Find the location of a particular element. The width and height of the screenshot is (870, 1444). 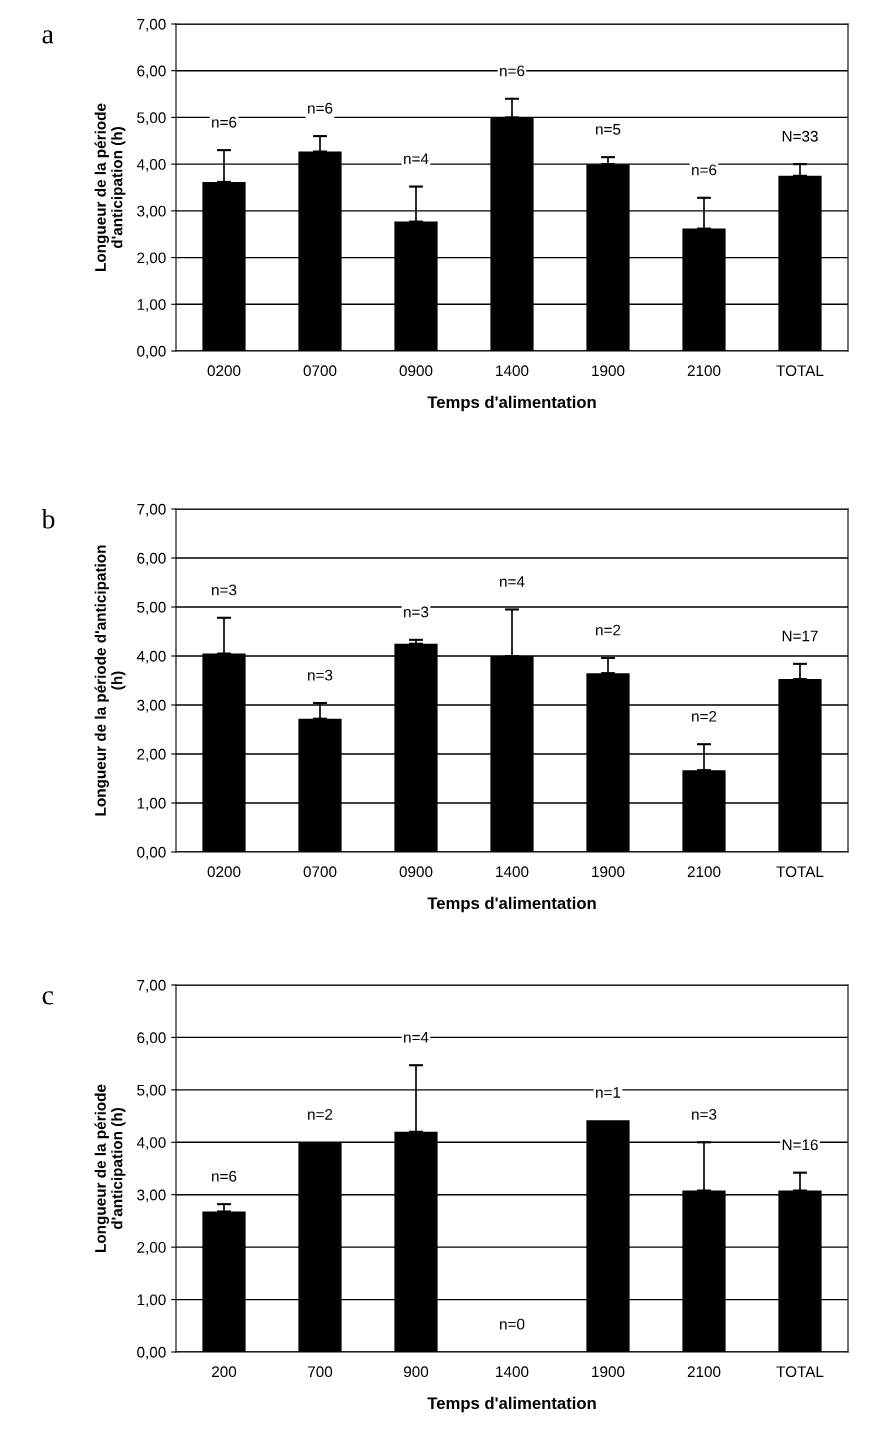

x-tick-label: 700 is located at coordinates (320, 1372).